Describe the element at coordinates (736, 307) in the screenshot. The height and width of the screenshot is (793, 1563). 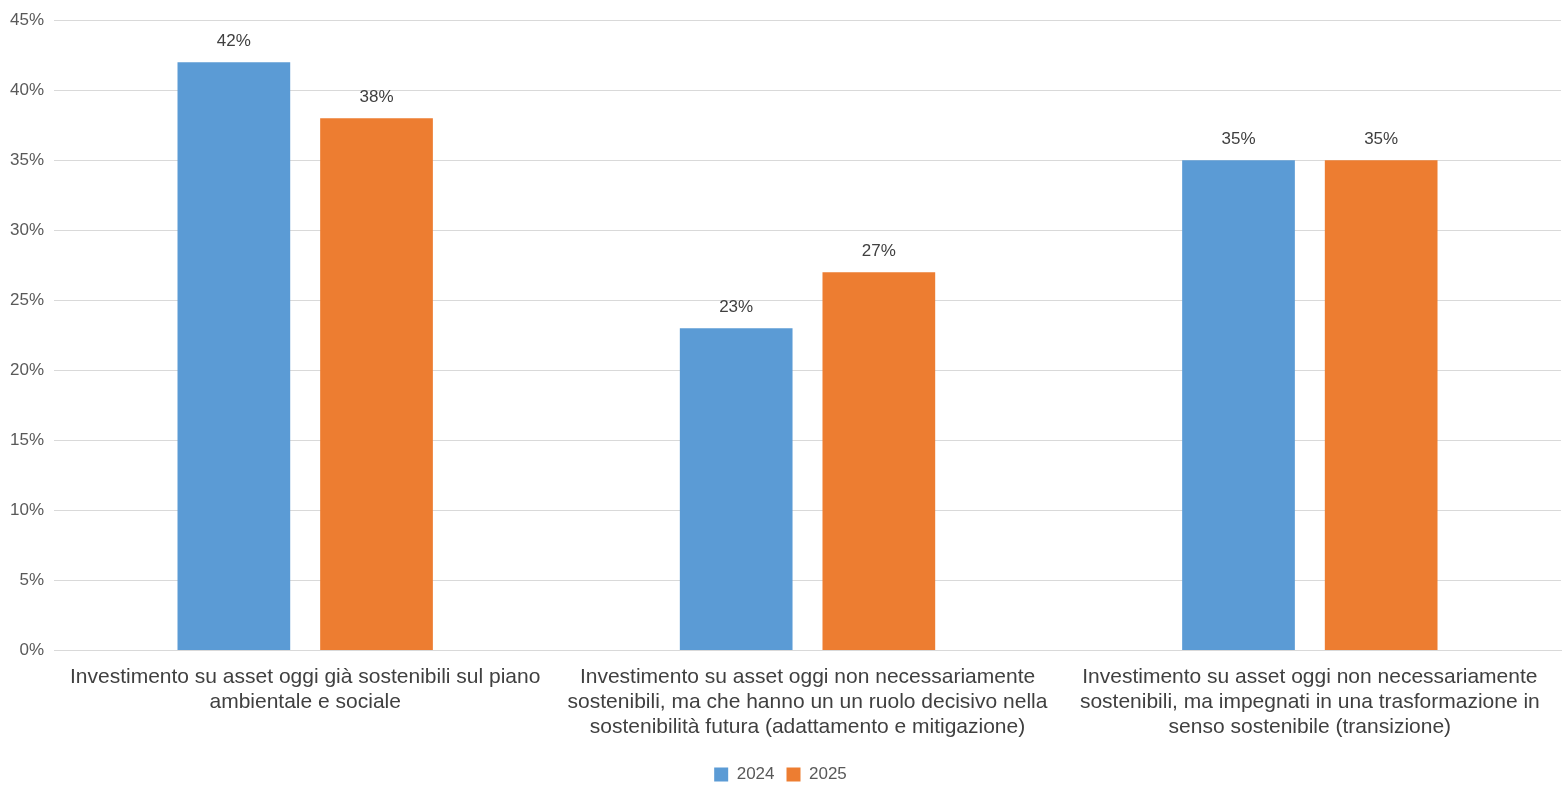
I see `data-label: 23%` at that location.